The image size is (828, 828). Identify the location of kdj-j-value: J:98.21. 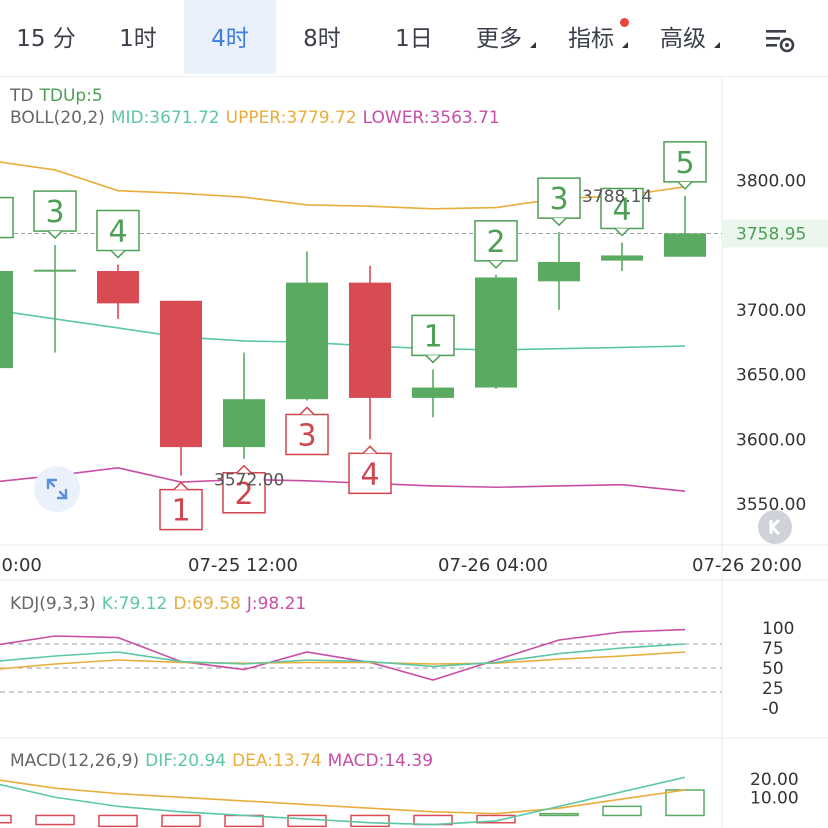
(276, 604).